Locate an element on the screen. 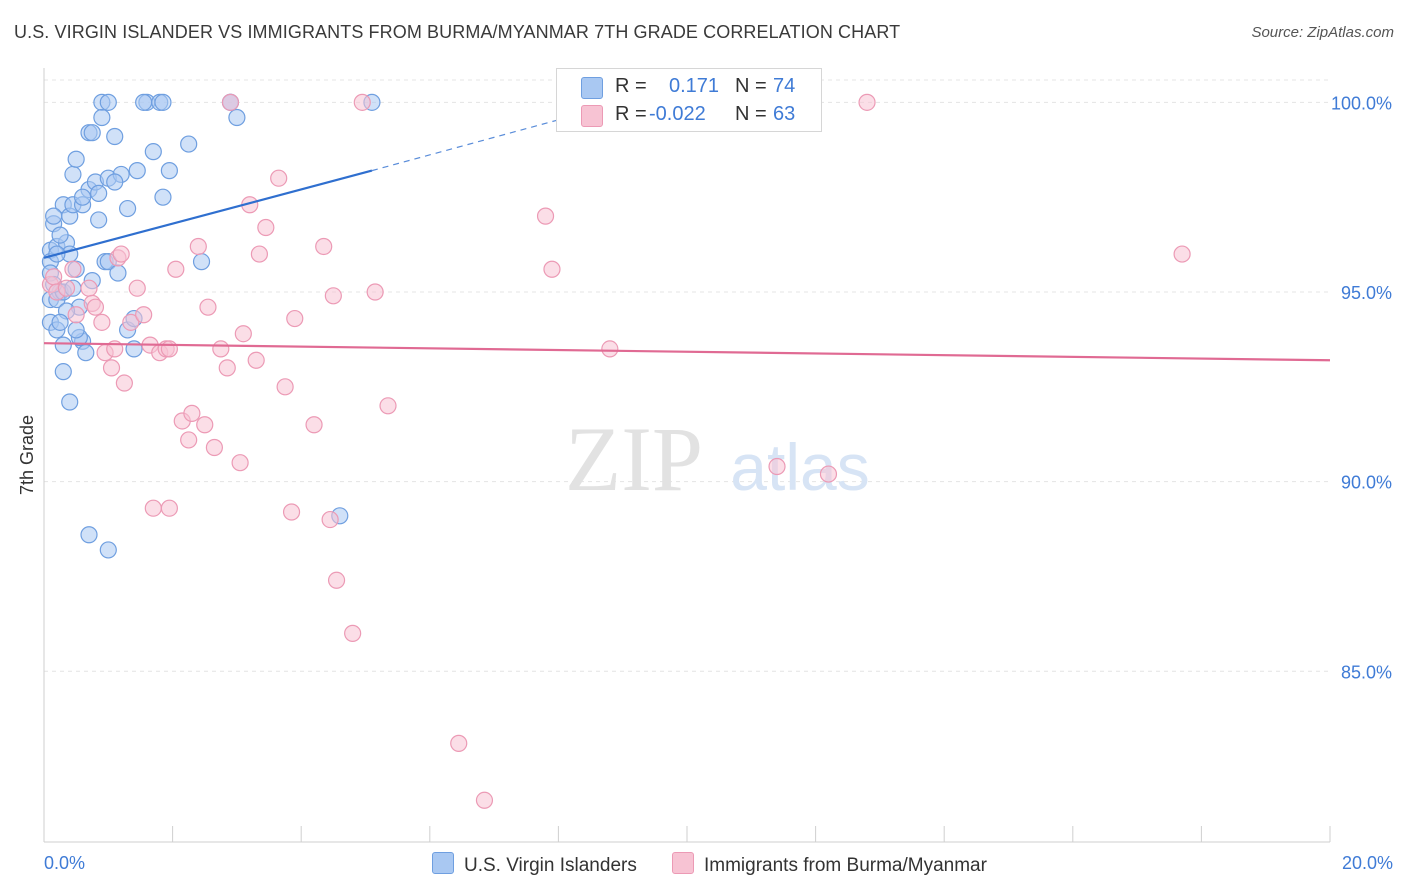  legend-n-value: 63 is located at coordinates (784, 114).